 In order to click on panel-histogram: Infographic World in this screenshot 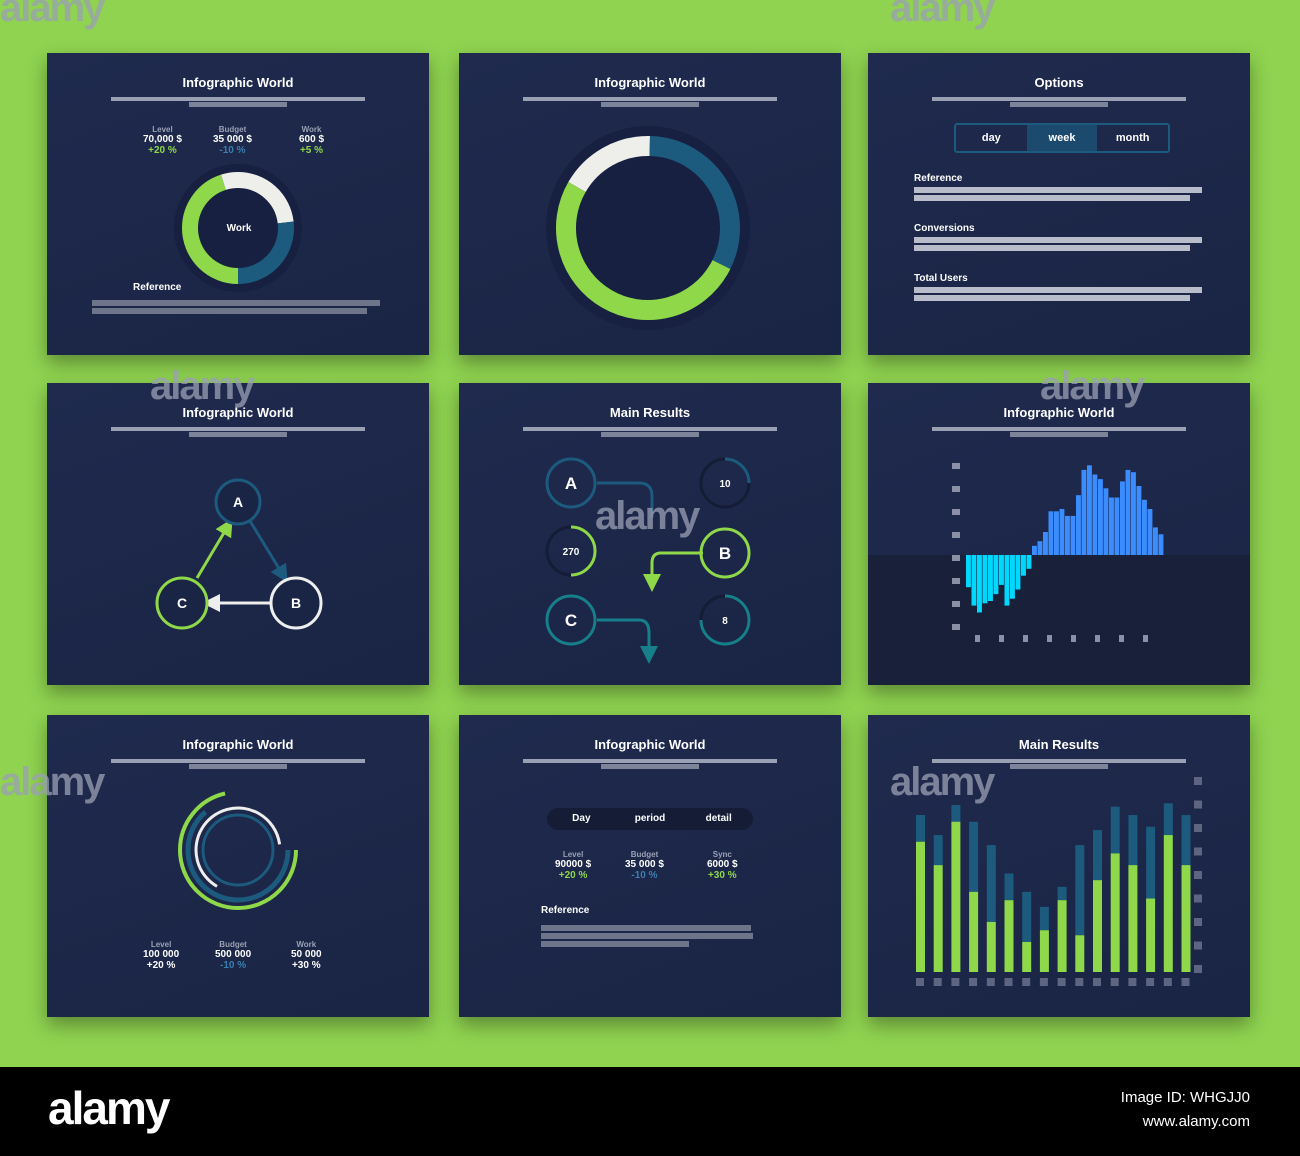, I will do `click(1059, 534)`.